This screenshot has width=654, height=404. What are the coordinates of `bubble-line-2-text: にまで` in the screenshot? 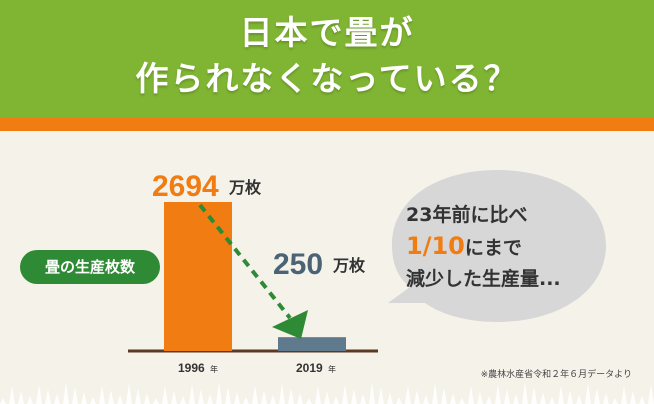 It's located at (493, 248).